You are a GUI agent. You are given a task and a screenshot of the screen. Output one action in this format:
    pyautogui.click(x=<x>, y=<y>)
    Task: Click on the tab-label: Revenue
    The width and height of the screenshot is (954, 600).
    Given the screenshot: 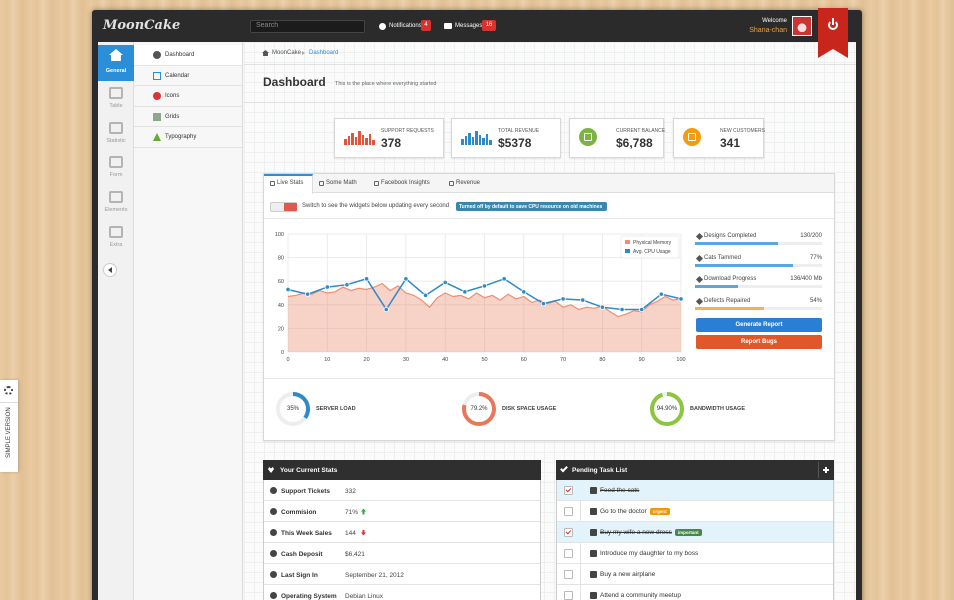 What is the action you would take?
    pyautogui.click(x=468, y=183)
    